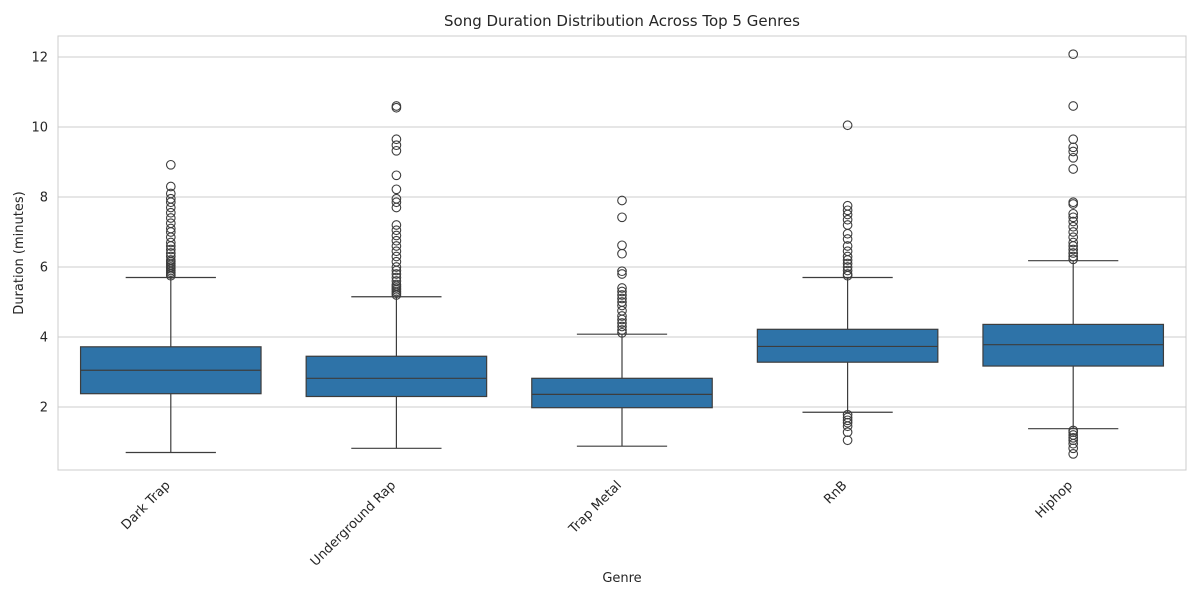 The height and width of the screenshot is (600, 1200). What do you see at coordinates (44, 338) in the screenshot?
I see `y-tick-label: 4` at bounding box center [44, 338].